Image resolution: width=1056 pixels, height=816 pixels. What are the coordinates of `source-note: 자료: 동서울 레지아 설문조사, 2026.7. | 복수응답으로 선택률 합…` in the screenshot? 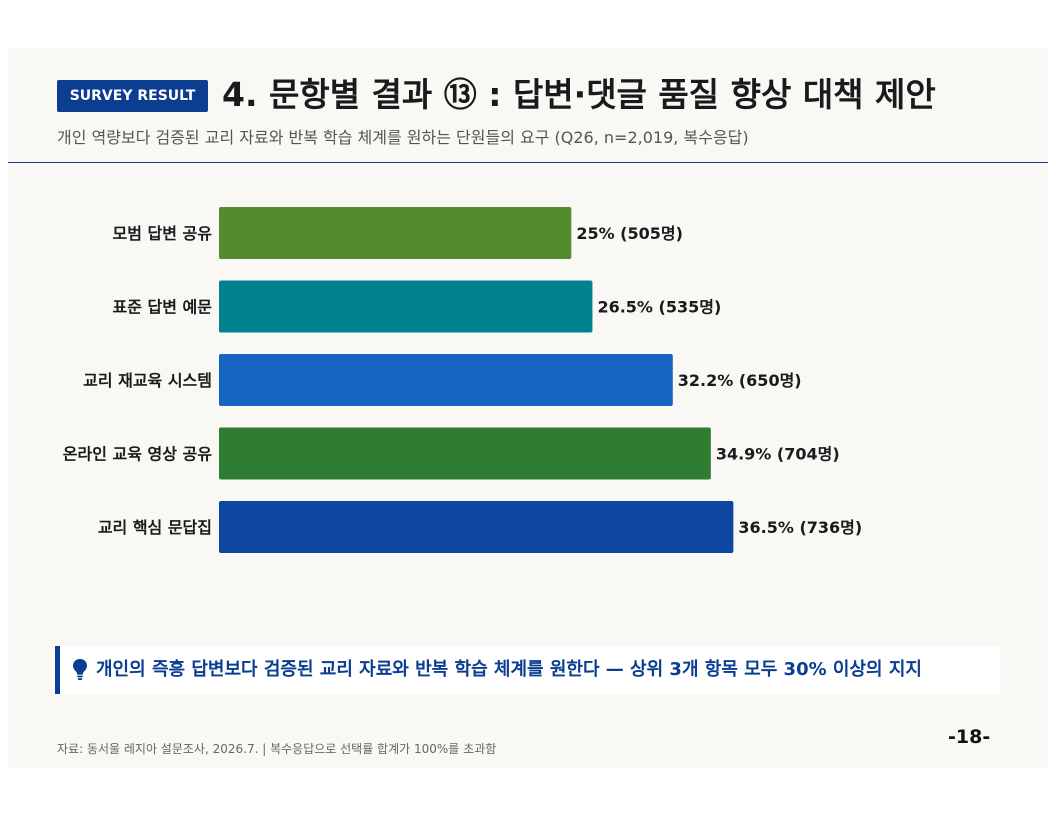 It's located at (277, 749).